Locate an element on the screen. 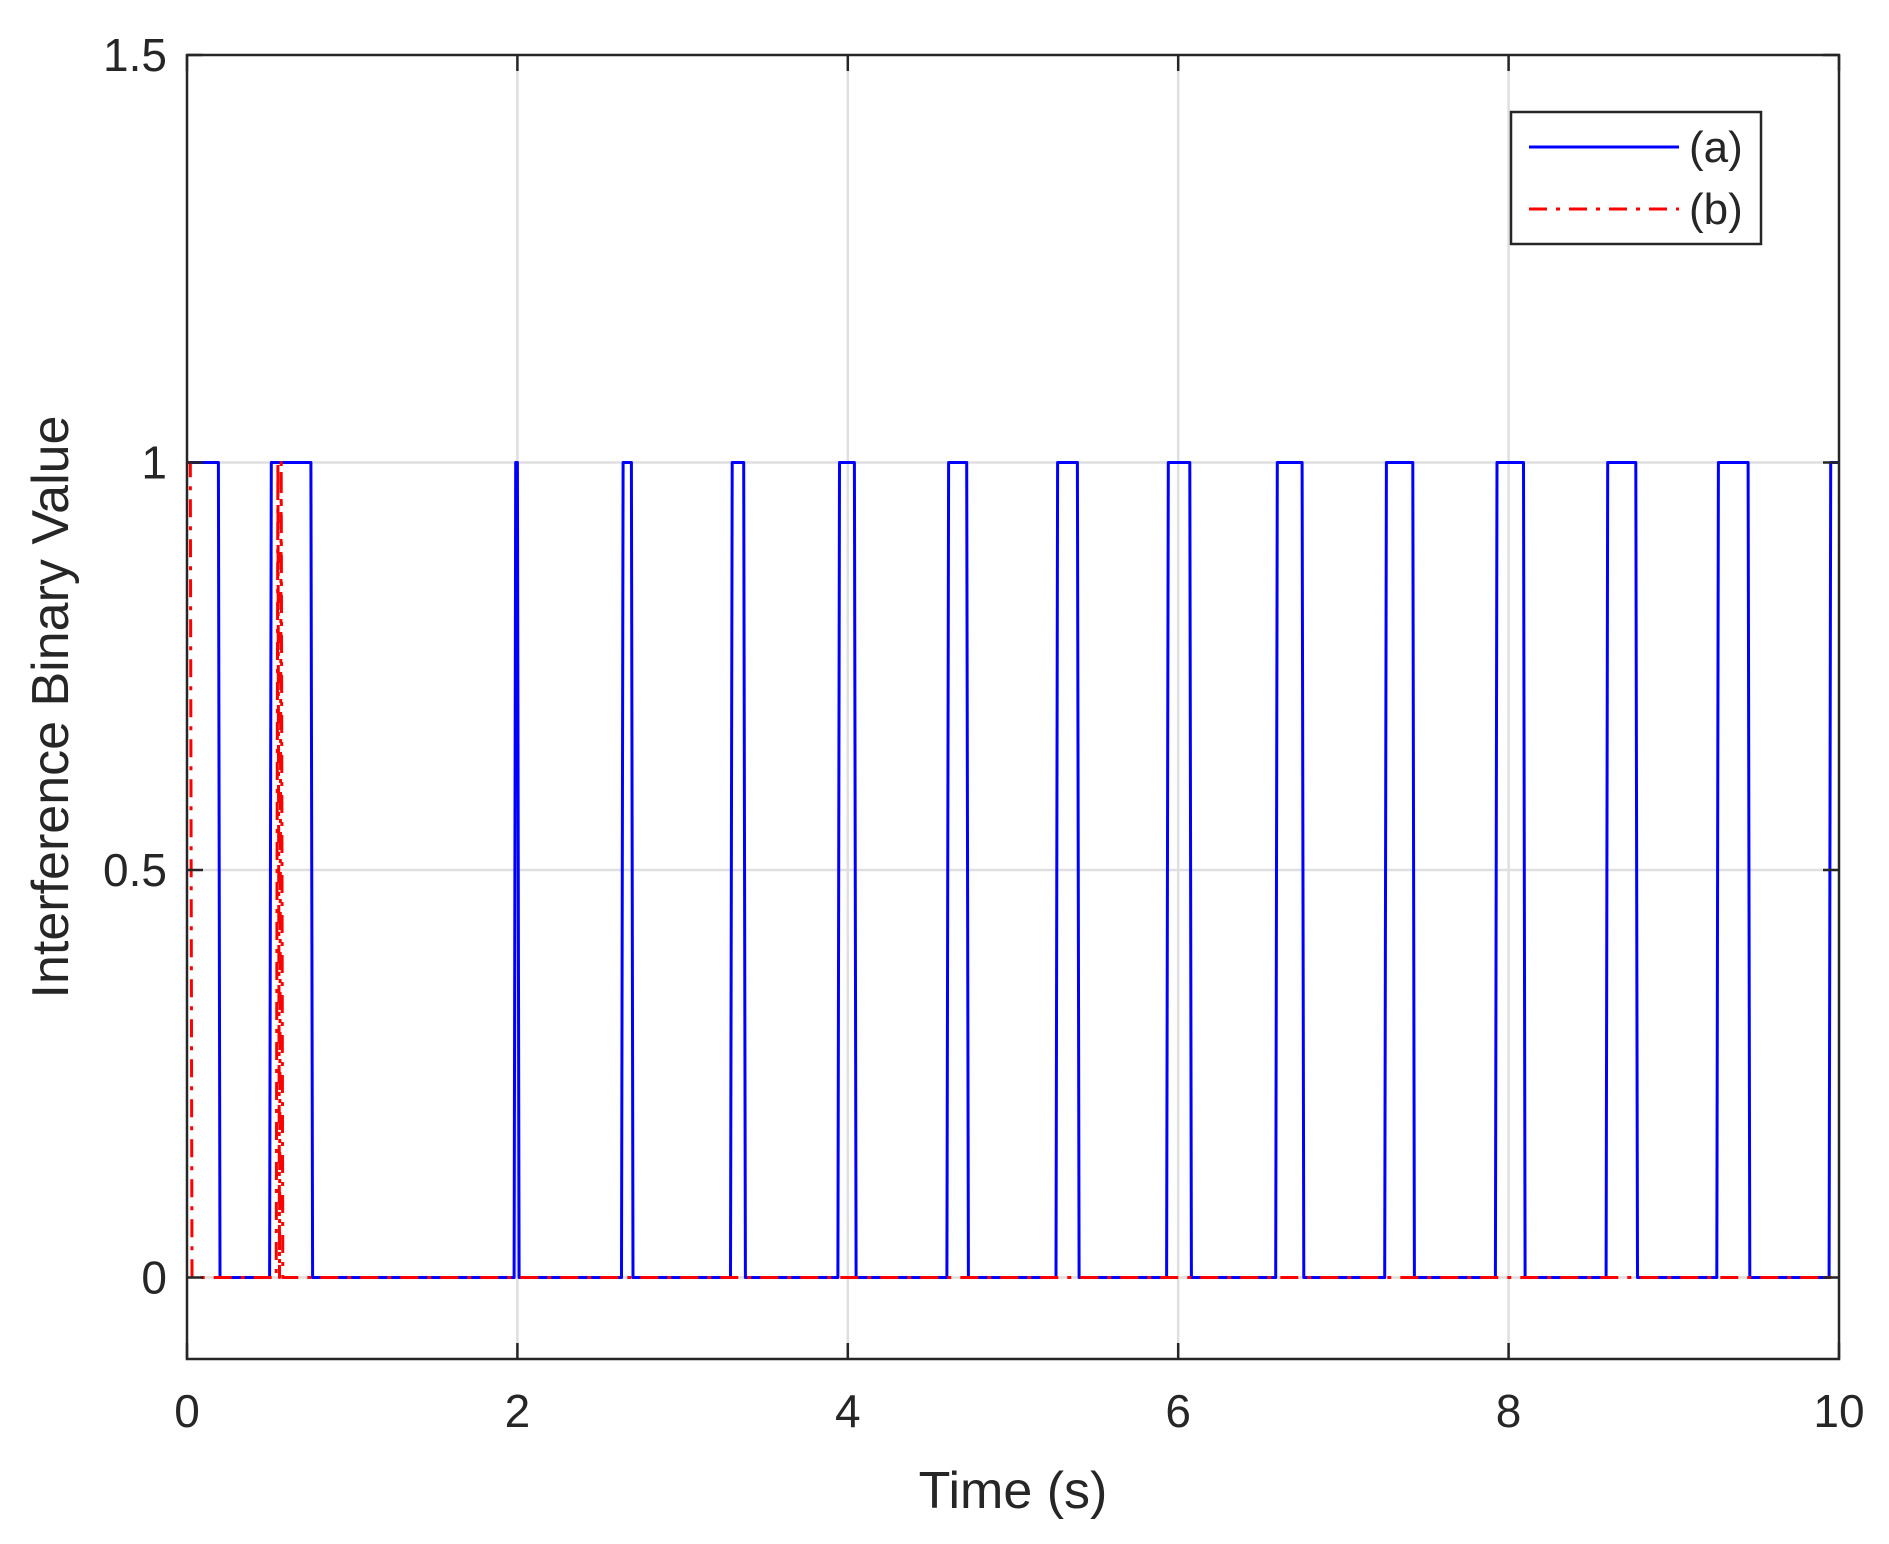 This screenshot has height=1544, width=1889. y-axis-label: Interference Binary Value is located at coordinates (51, 707).